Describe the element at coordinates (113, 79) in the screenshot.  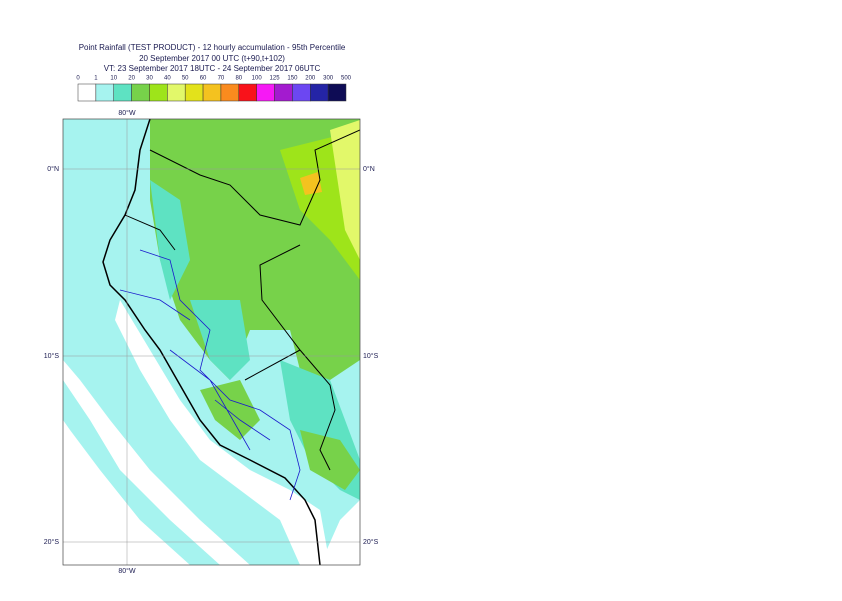
I see `colorbar-label: 10` at that location.